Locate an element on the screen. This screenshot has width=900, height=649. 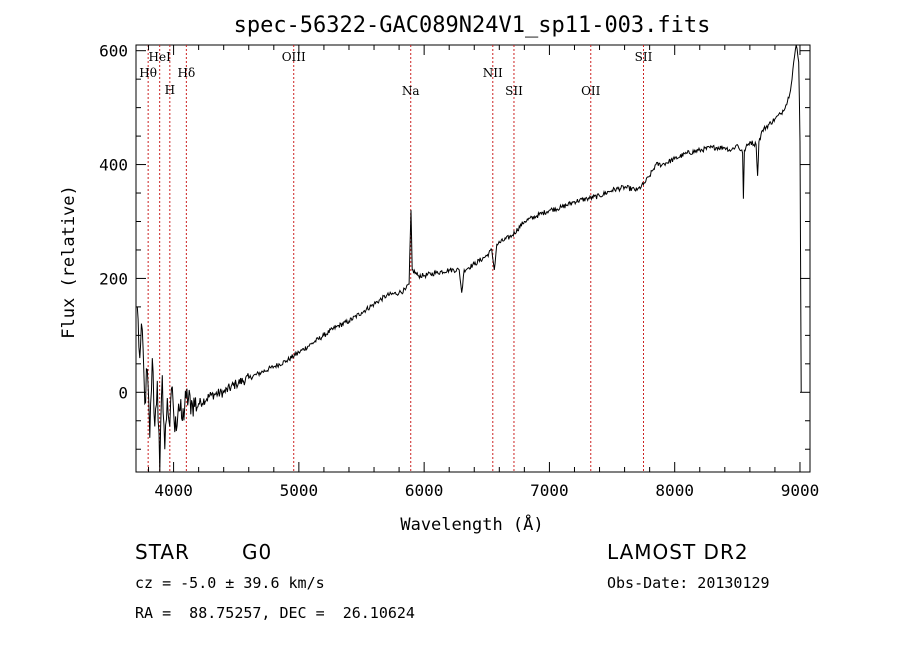
x-axis-label: Wavelength (Å) is located at coordinates (471, 524).